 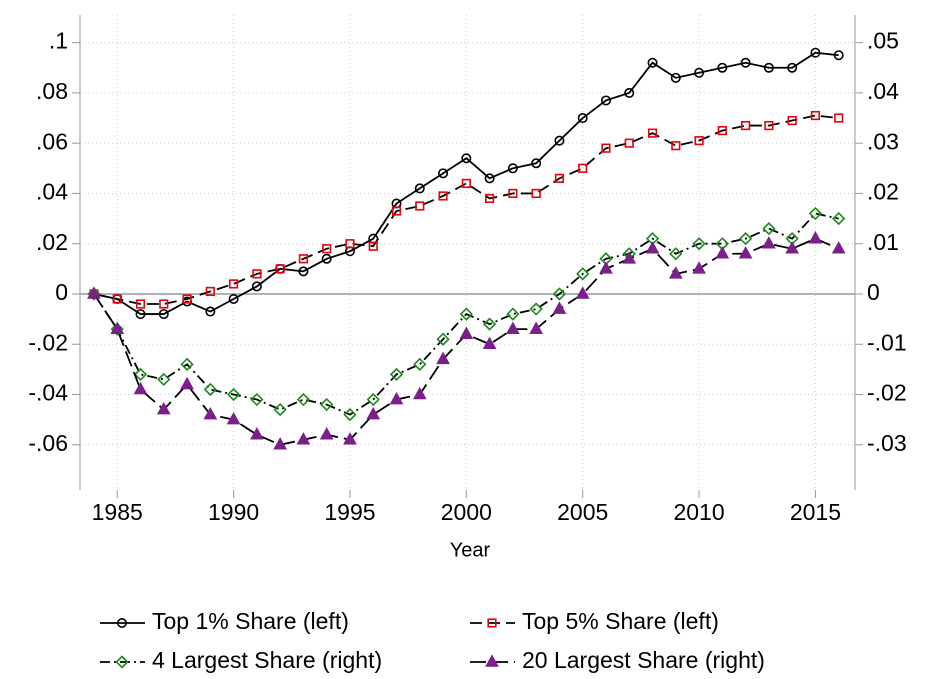 I want to click on y-tick-label: .06, so click(x=52, y=141).